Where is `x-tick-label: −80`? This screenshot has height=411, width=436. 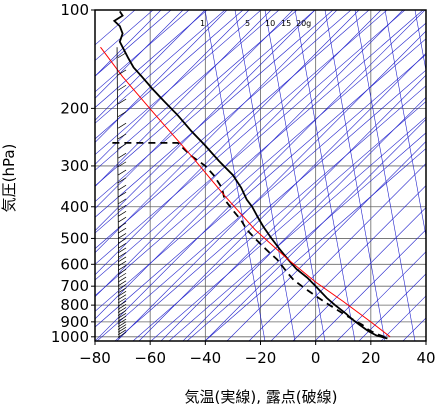 x-tick-label: −80 is located at coordinates (95, 358).